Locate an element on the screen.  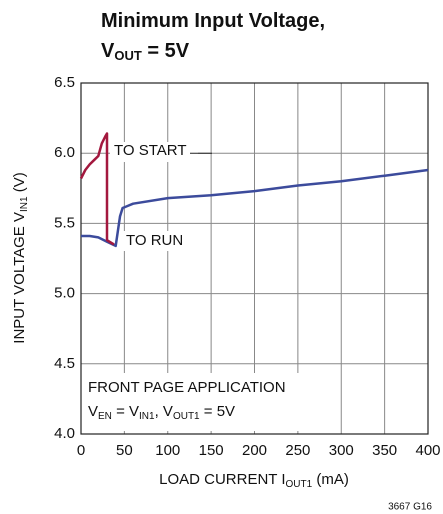
x-tick-label: 200 is located at coordinates (254, 450).